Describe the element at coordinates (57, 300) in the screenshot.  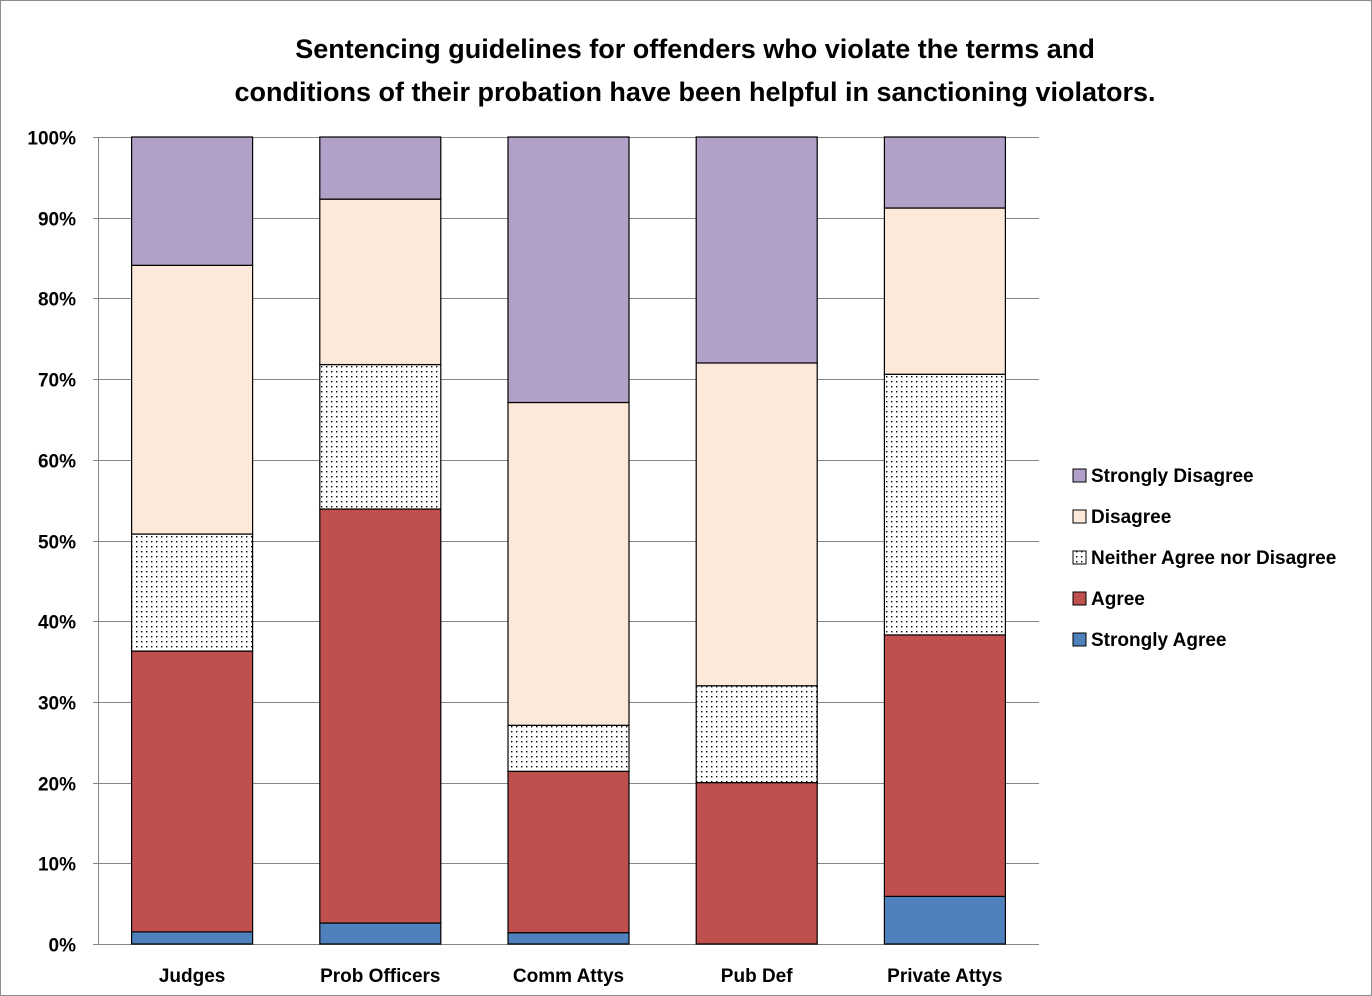
I see `y-tick-label: 80%` at that location.